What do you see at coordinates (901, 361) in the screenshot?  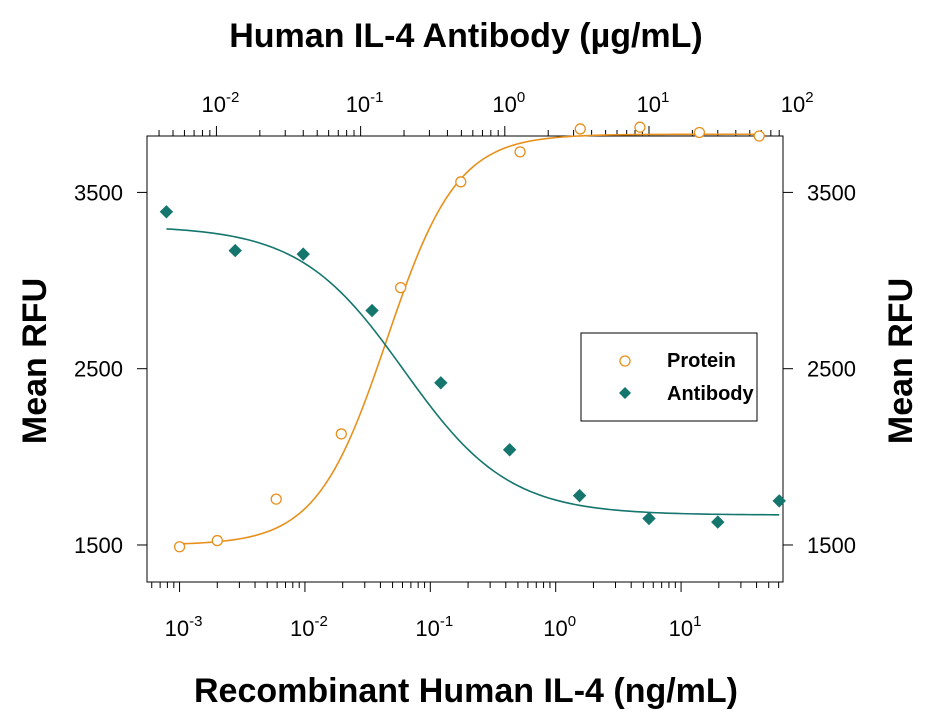 I see `right-axis-title: Mean RFU` at bounding box center [901, 361].